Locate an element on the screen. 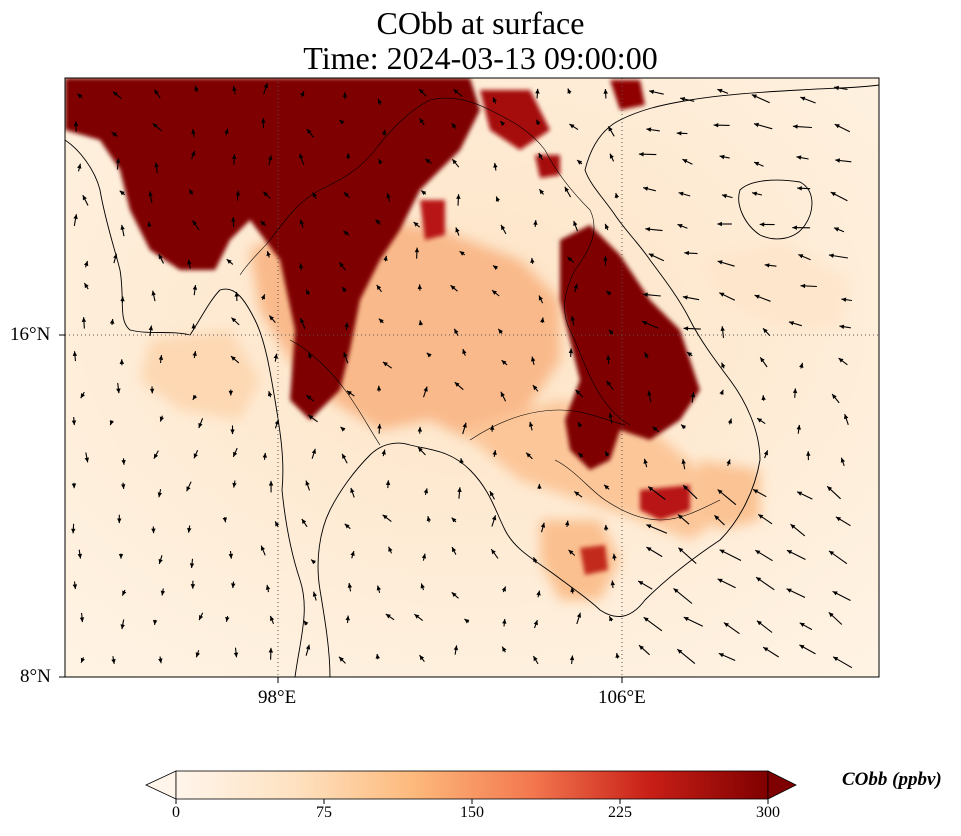 This screenshot has height=836, width=961. colorbar-gradient is located at coordinates (472, 785).